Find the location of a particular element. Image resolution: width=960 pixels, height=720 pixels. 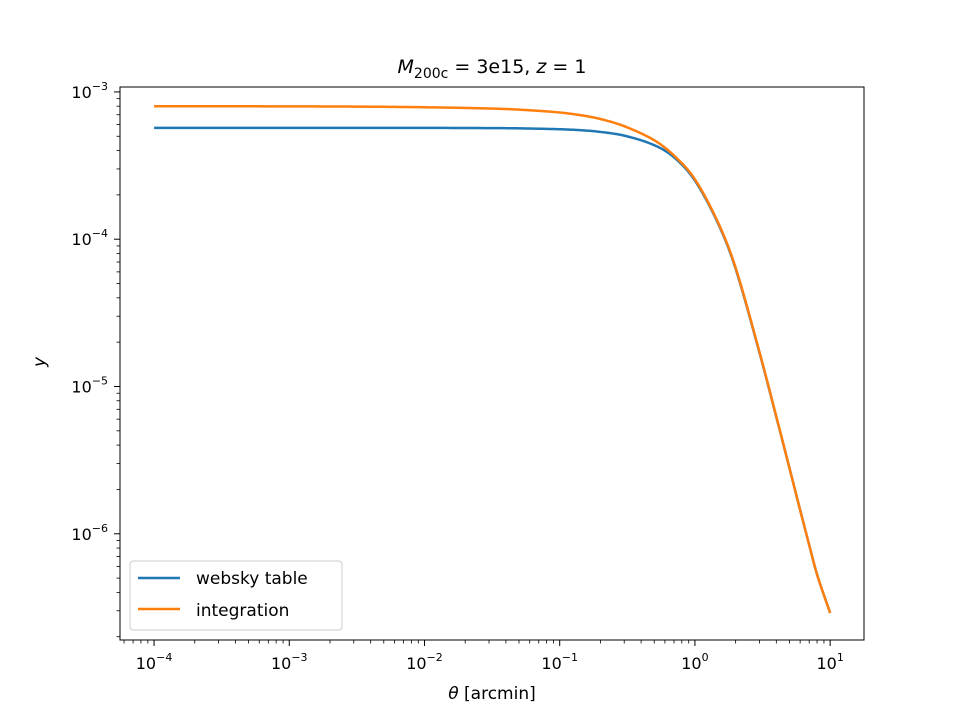

title-z-value: = 1 is located at coordinates (566, 67).